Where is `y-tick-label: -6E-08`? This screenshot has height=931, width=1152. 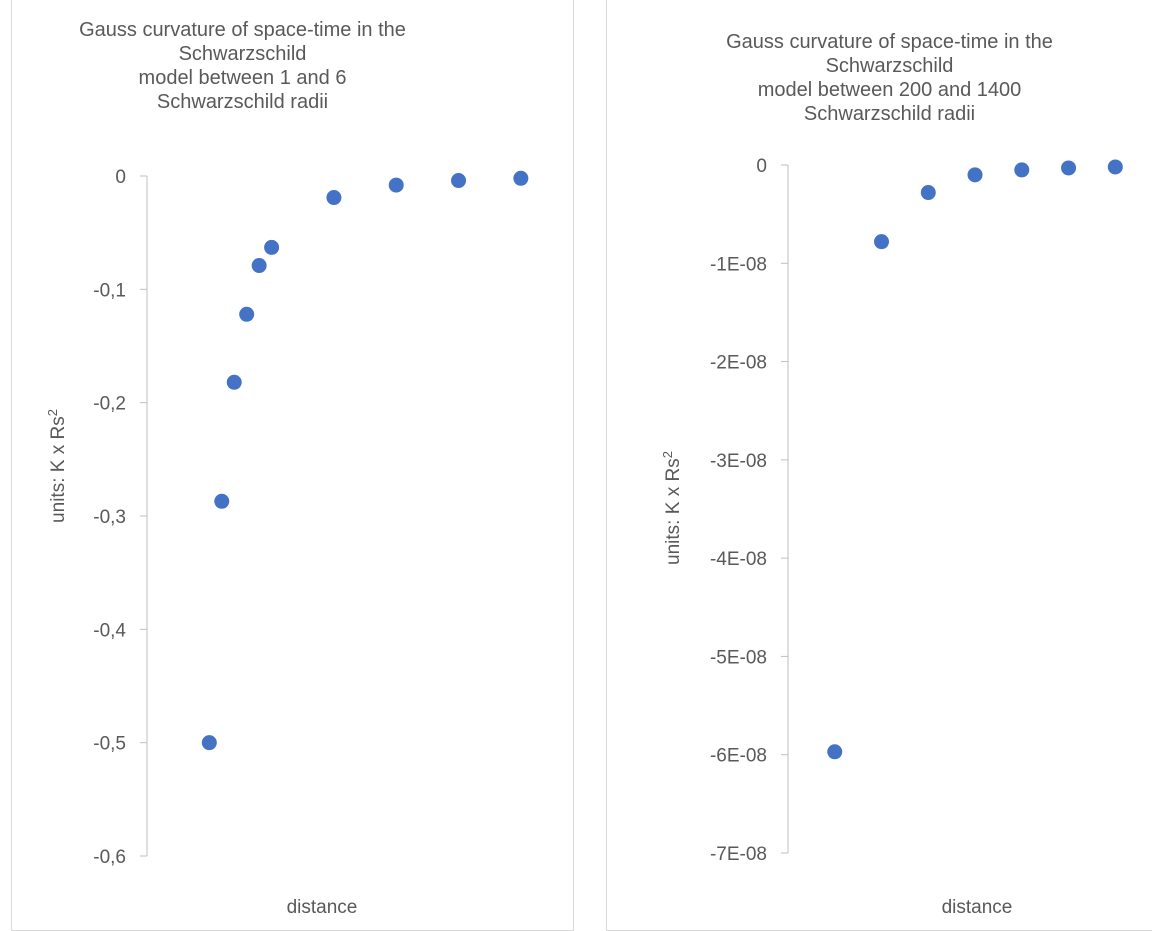 y-tick-label: -6E-08 is located at coordinates (738, 756).